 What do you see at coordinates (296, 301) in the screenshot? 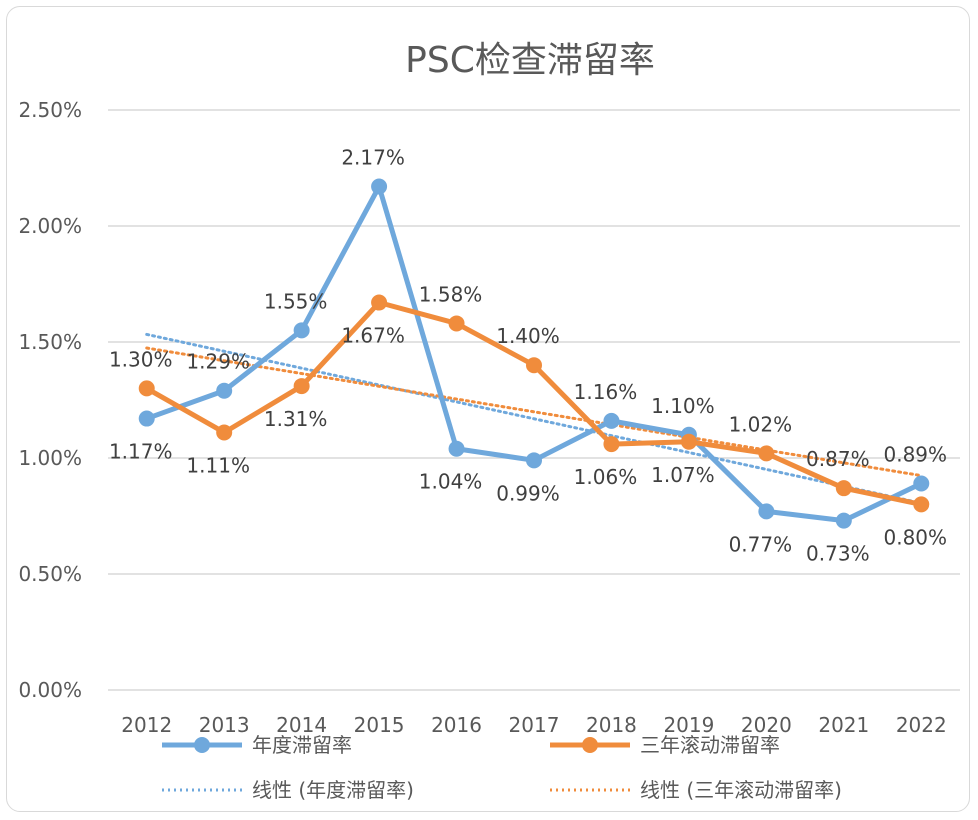
I see `data-label: 1.55%` at bounding box center [296, 301].